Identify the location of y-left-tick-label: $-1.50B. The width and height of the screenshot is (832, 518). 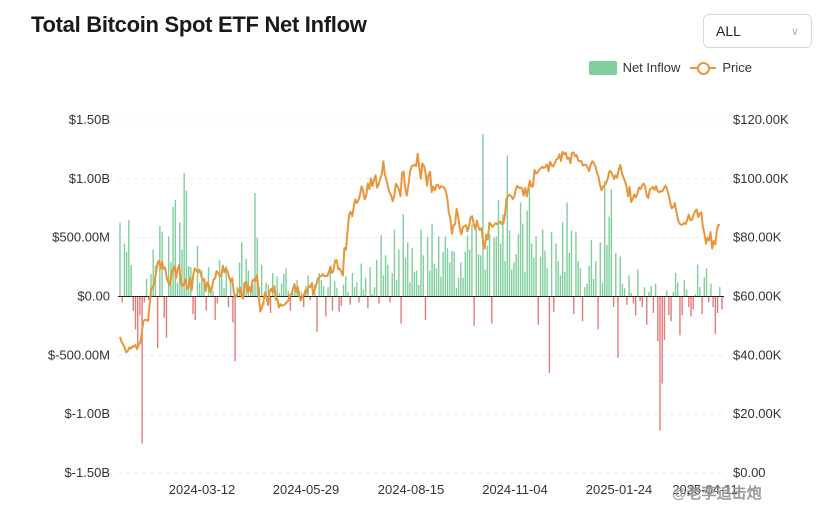
(87, 472).